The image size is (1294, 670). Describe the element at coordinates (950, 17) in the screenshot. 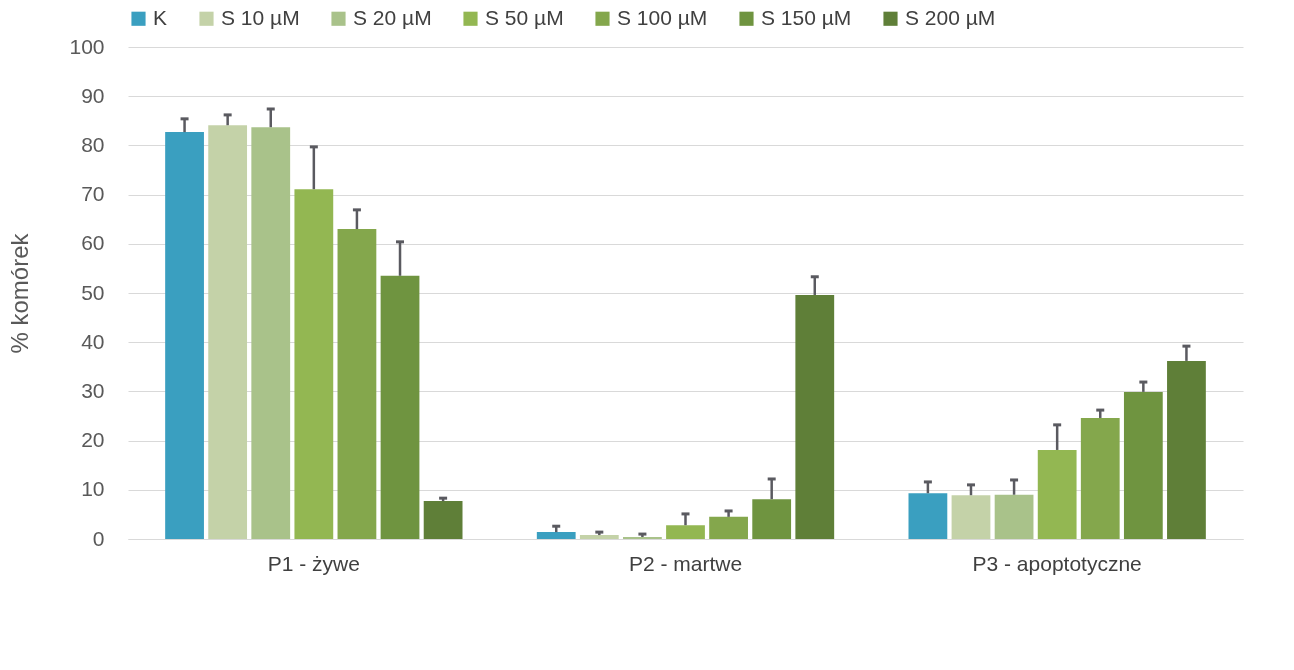

I see `legend-label: S 200 µM` at that location.